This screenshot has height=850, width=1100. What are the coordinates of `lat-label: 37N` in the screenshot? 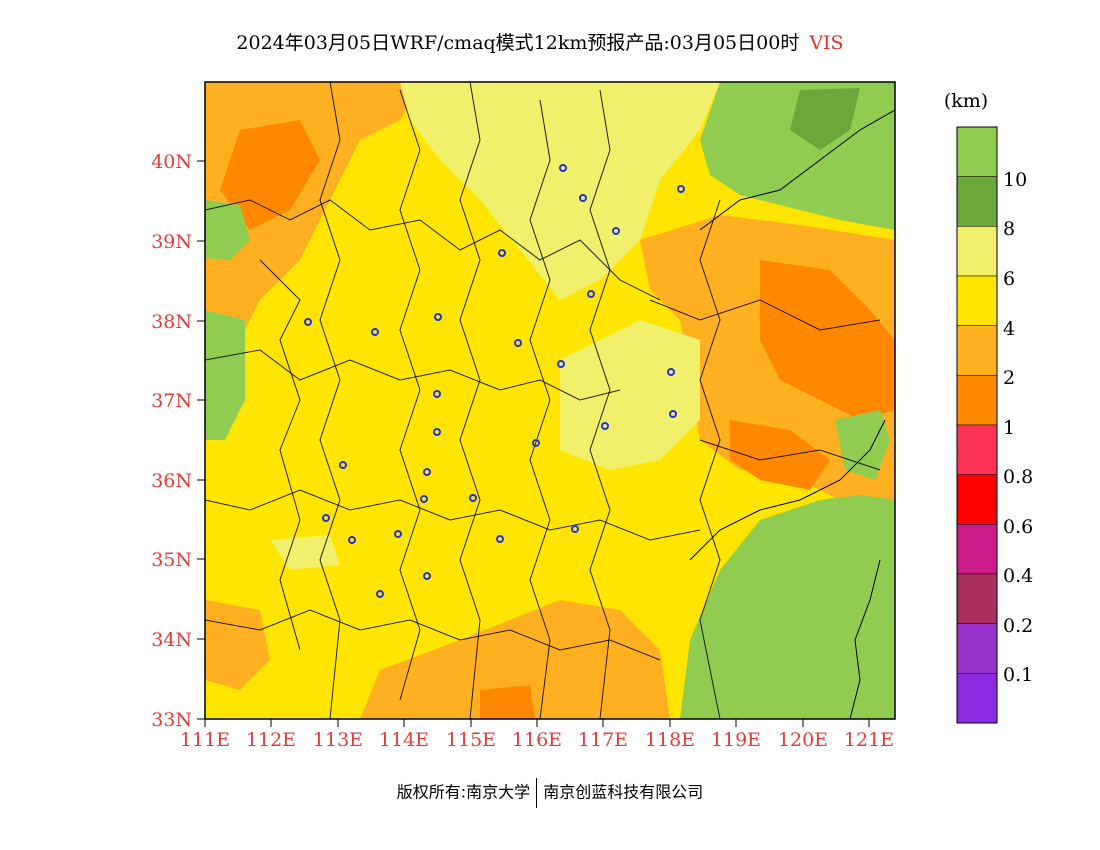 It's located at (171, 401).